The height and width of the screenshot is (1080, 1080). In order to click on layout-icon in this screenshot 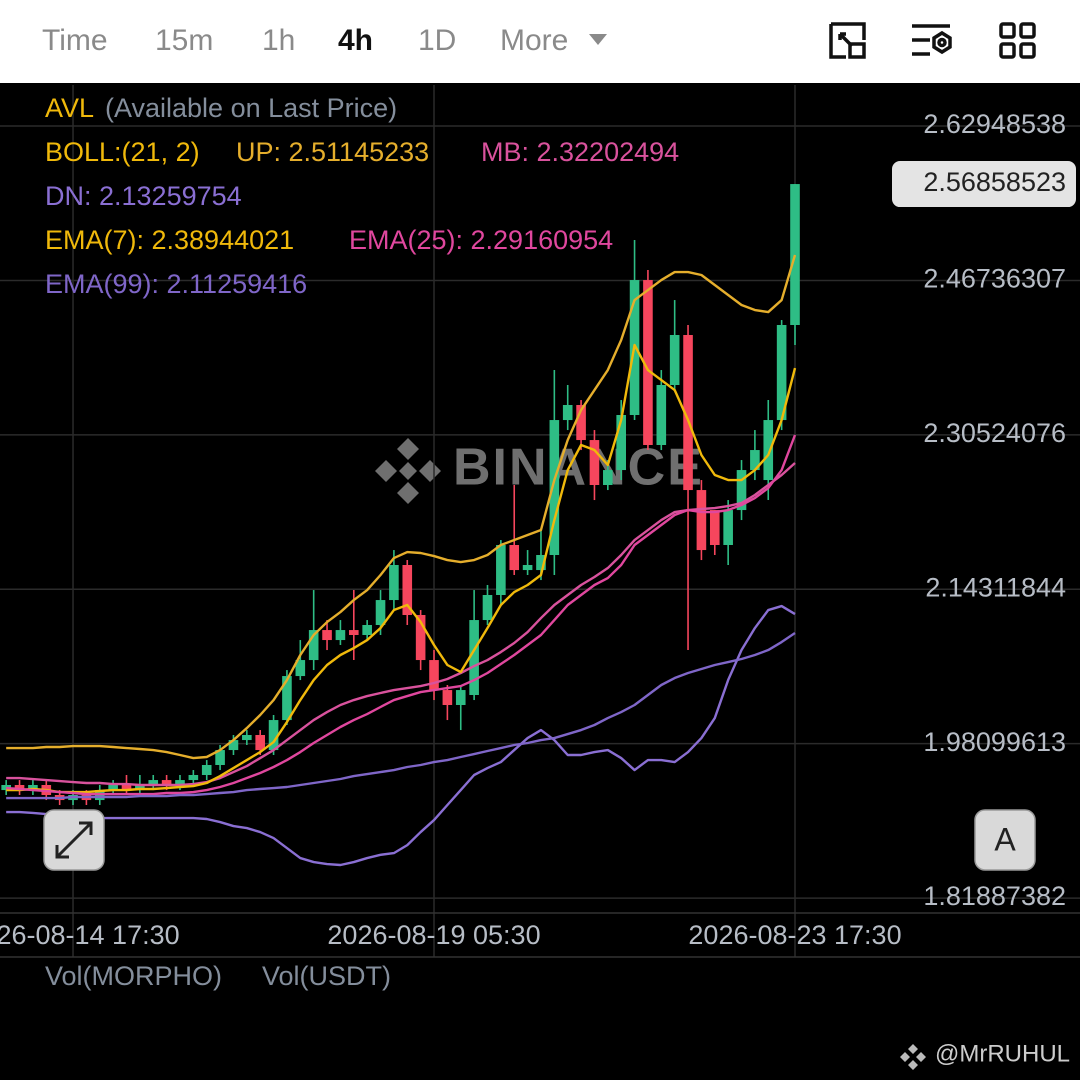, I will do `click(1017, 40)`.